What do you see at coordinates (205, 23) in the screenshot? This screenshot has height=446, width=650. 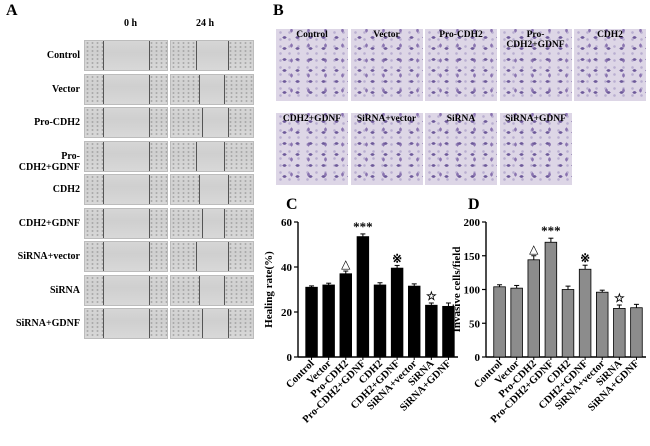 I see `col-header-24h: 24 h` at bounding box center [205, 23].